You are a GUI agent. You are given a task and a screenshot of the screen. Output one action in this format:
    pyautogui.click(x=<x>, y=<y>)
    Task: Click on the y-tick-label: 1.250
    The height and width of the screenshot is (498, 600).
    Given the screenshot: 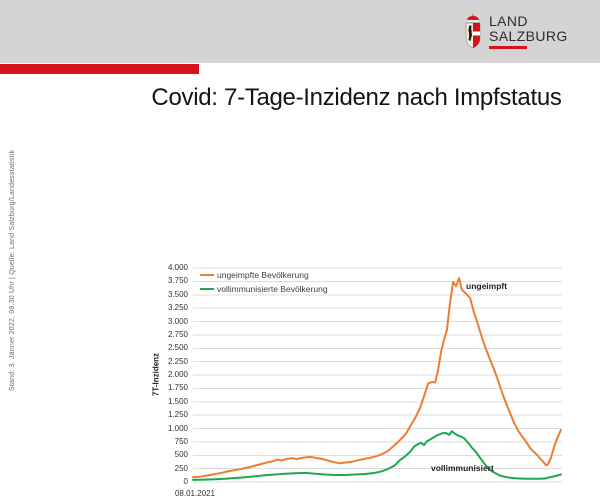 What is the action you would take?
    pyautogui.click(x=177, y=415)
    